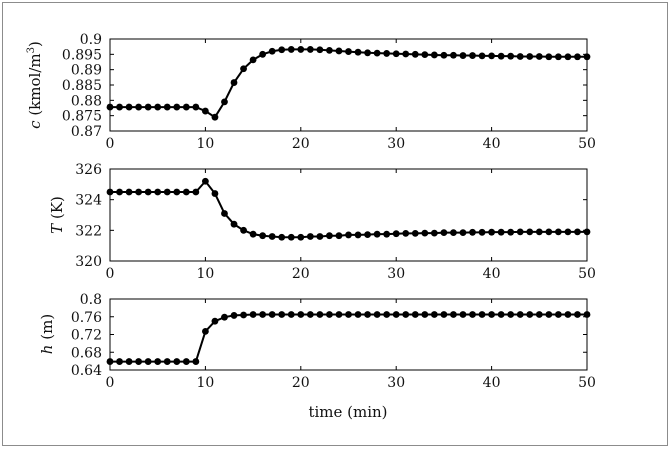 The height and width of the screenshot is (449, 672). I want to click on y-tick-label: 0.885, so click(82, 86).